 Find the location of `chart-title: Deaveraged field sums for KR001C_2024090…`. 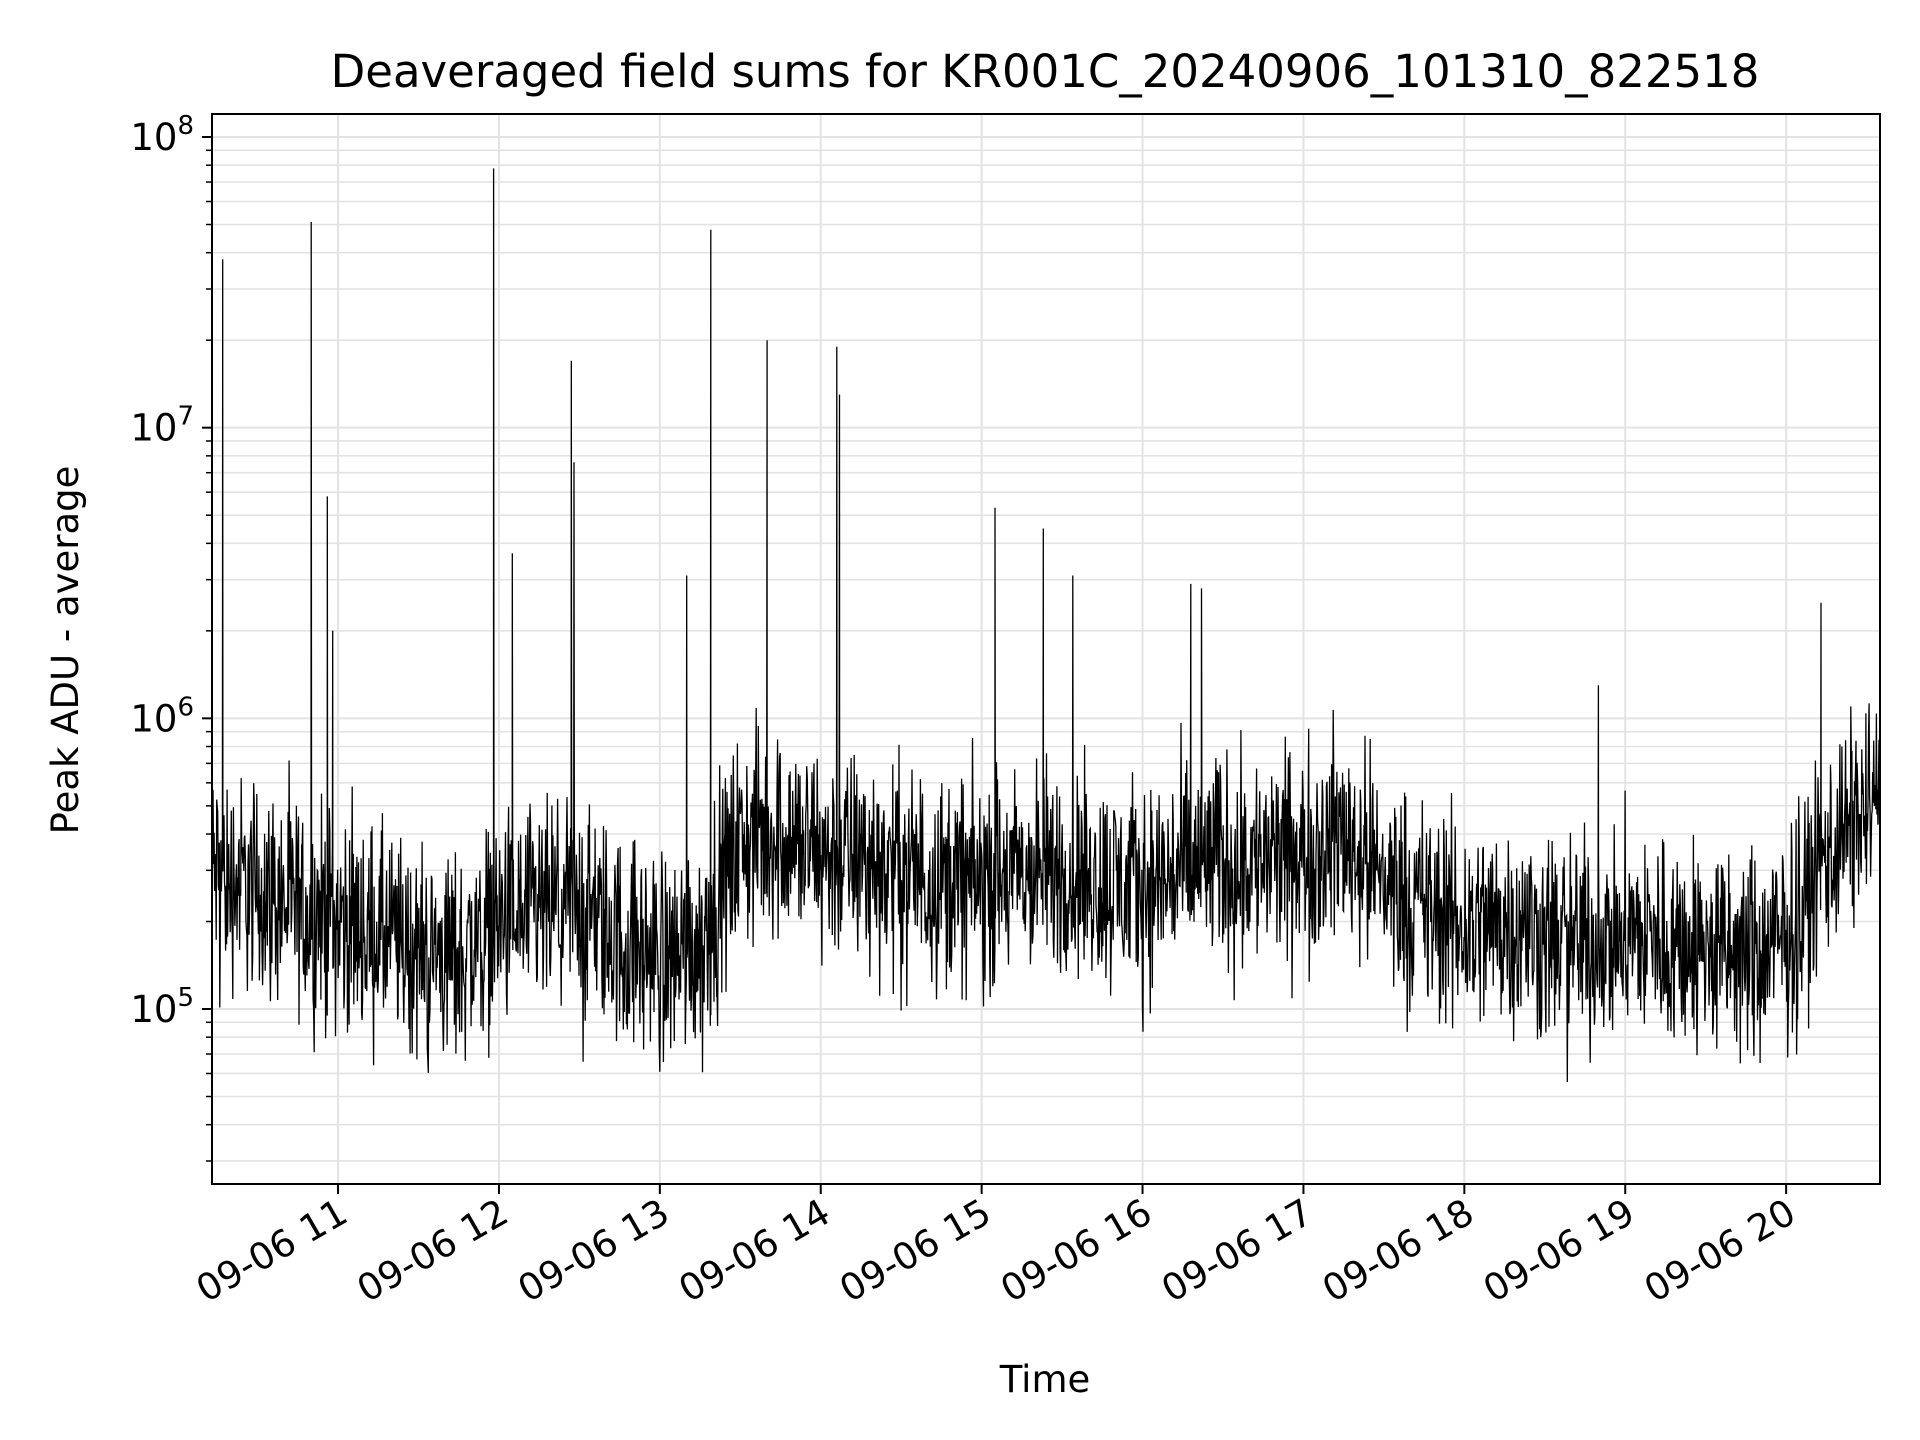

chart-title: Deaveraged field sums for KR001C_2024090… is located at coordinates (1045, 71).